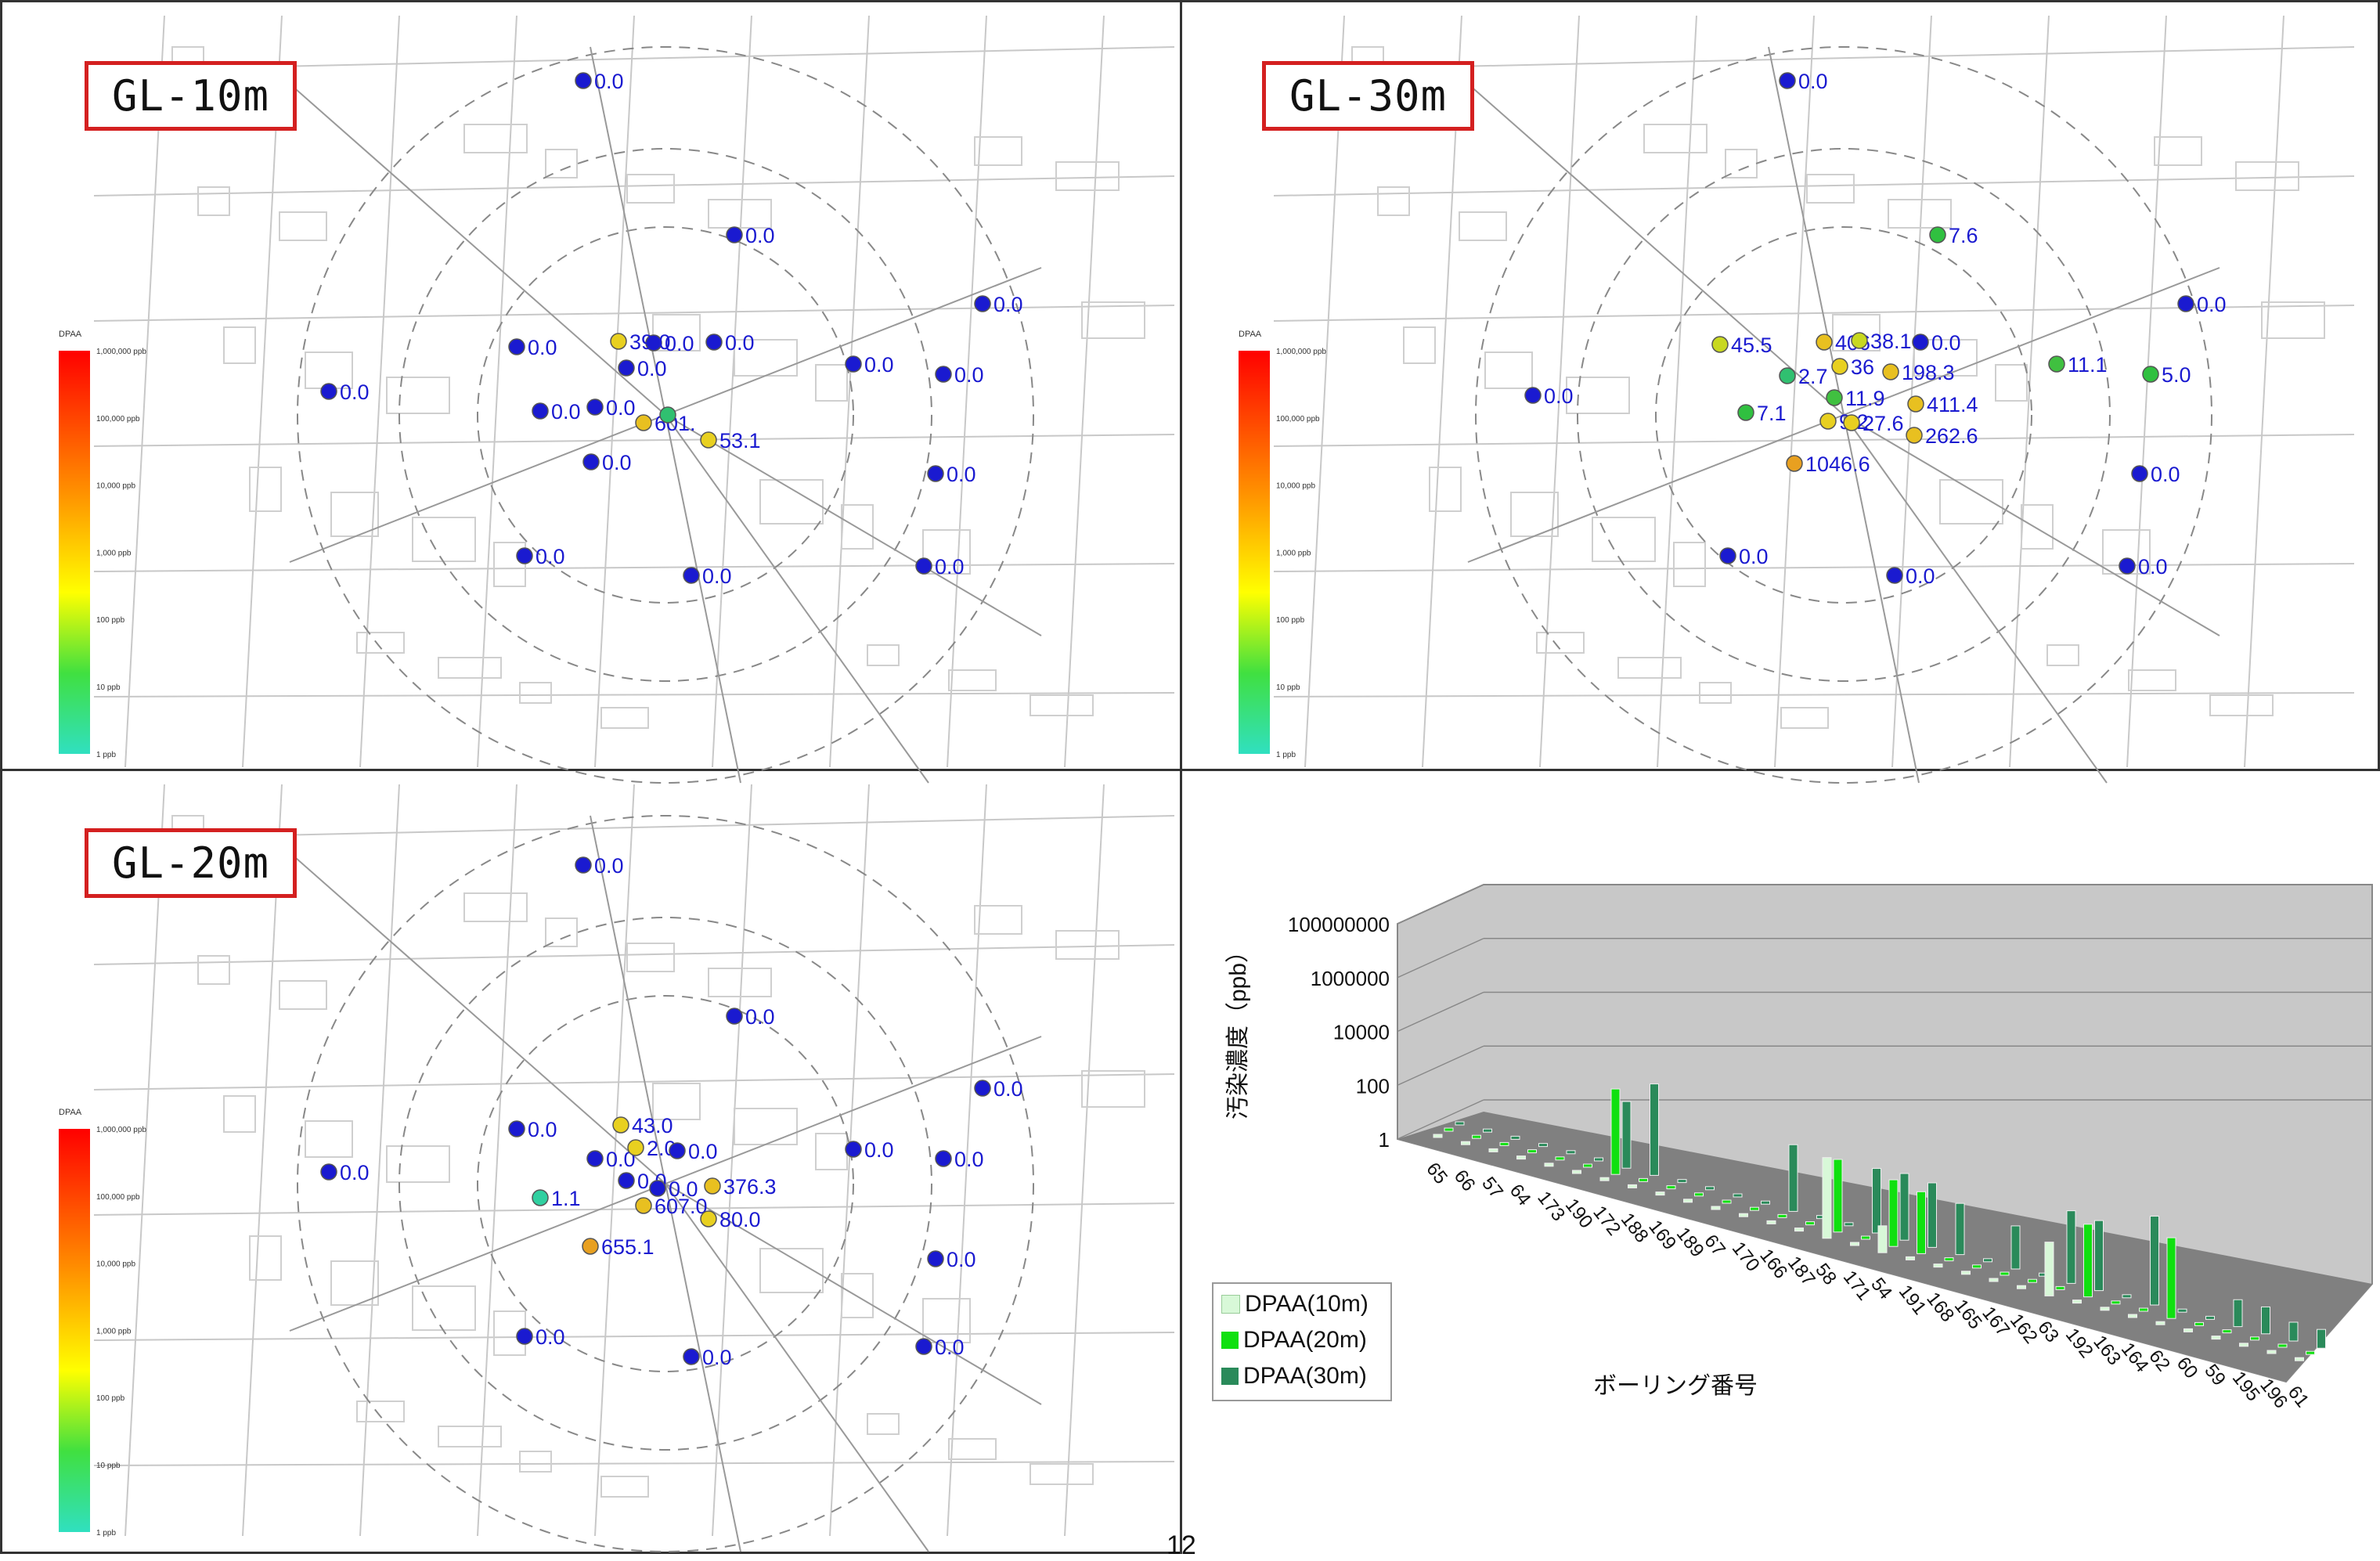  I want to click on color-scale-bar, so click(74, 1331).